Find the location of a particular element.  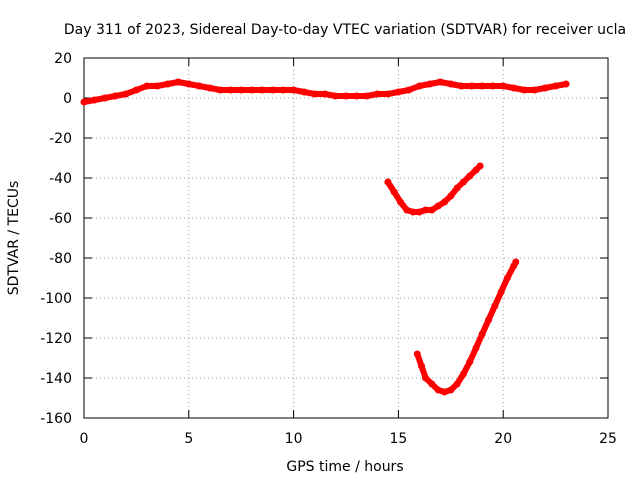

y-tick-label: -20 is located at coordinates (60, 139).